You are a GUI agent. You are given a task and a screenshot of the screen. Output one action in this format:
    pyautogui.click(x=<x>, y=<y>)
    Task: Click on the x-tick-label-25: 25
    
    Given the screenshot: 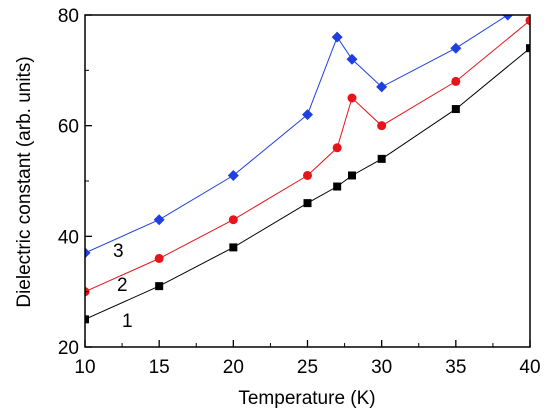 What is the action you would take?
    pyautogui.click(x=307, y=367)
    